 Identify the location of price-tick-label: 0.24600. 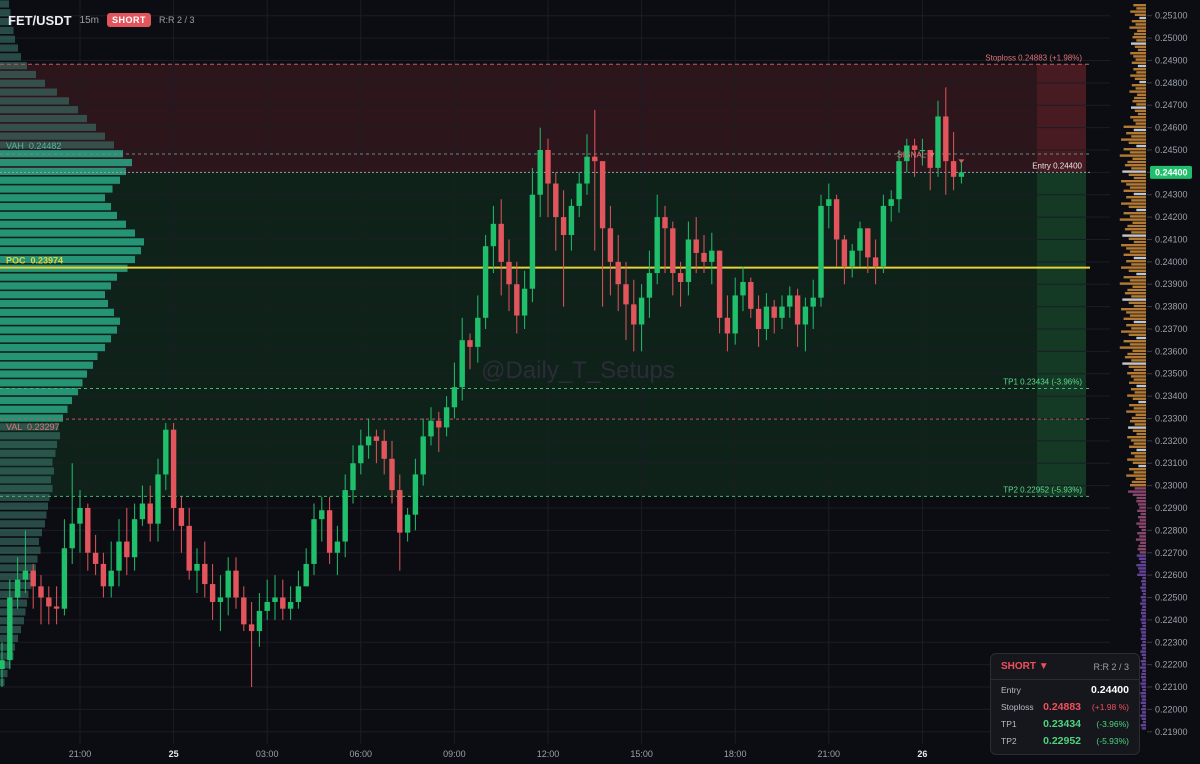
(1171, 128).